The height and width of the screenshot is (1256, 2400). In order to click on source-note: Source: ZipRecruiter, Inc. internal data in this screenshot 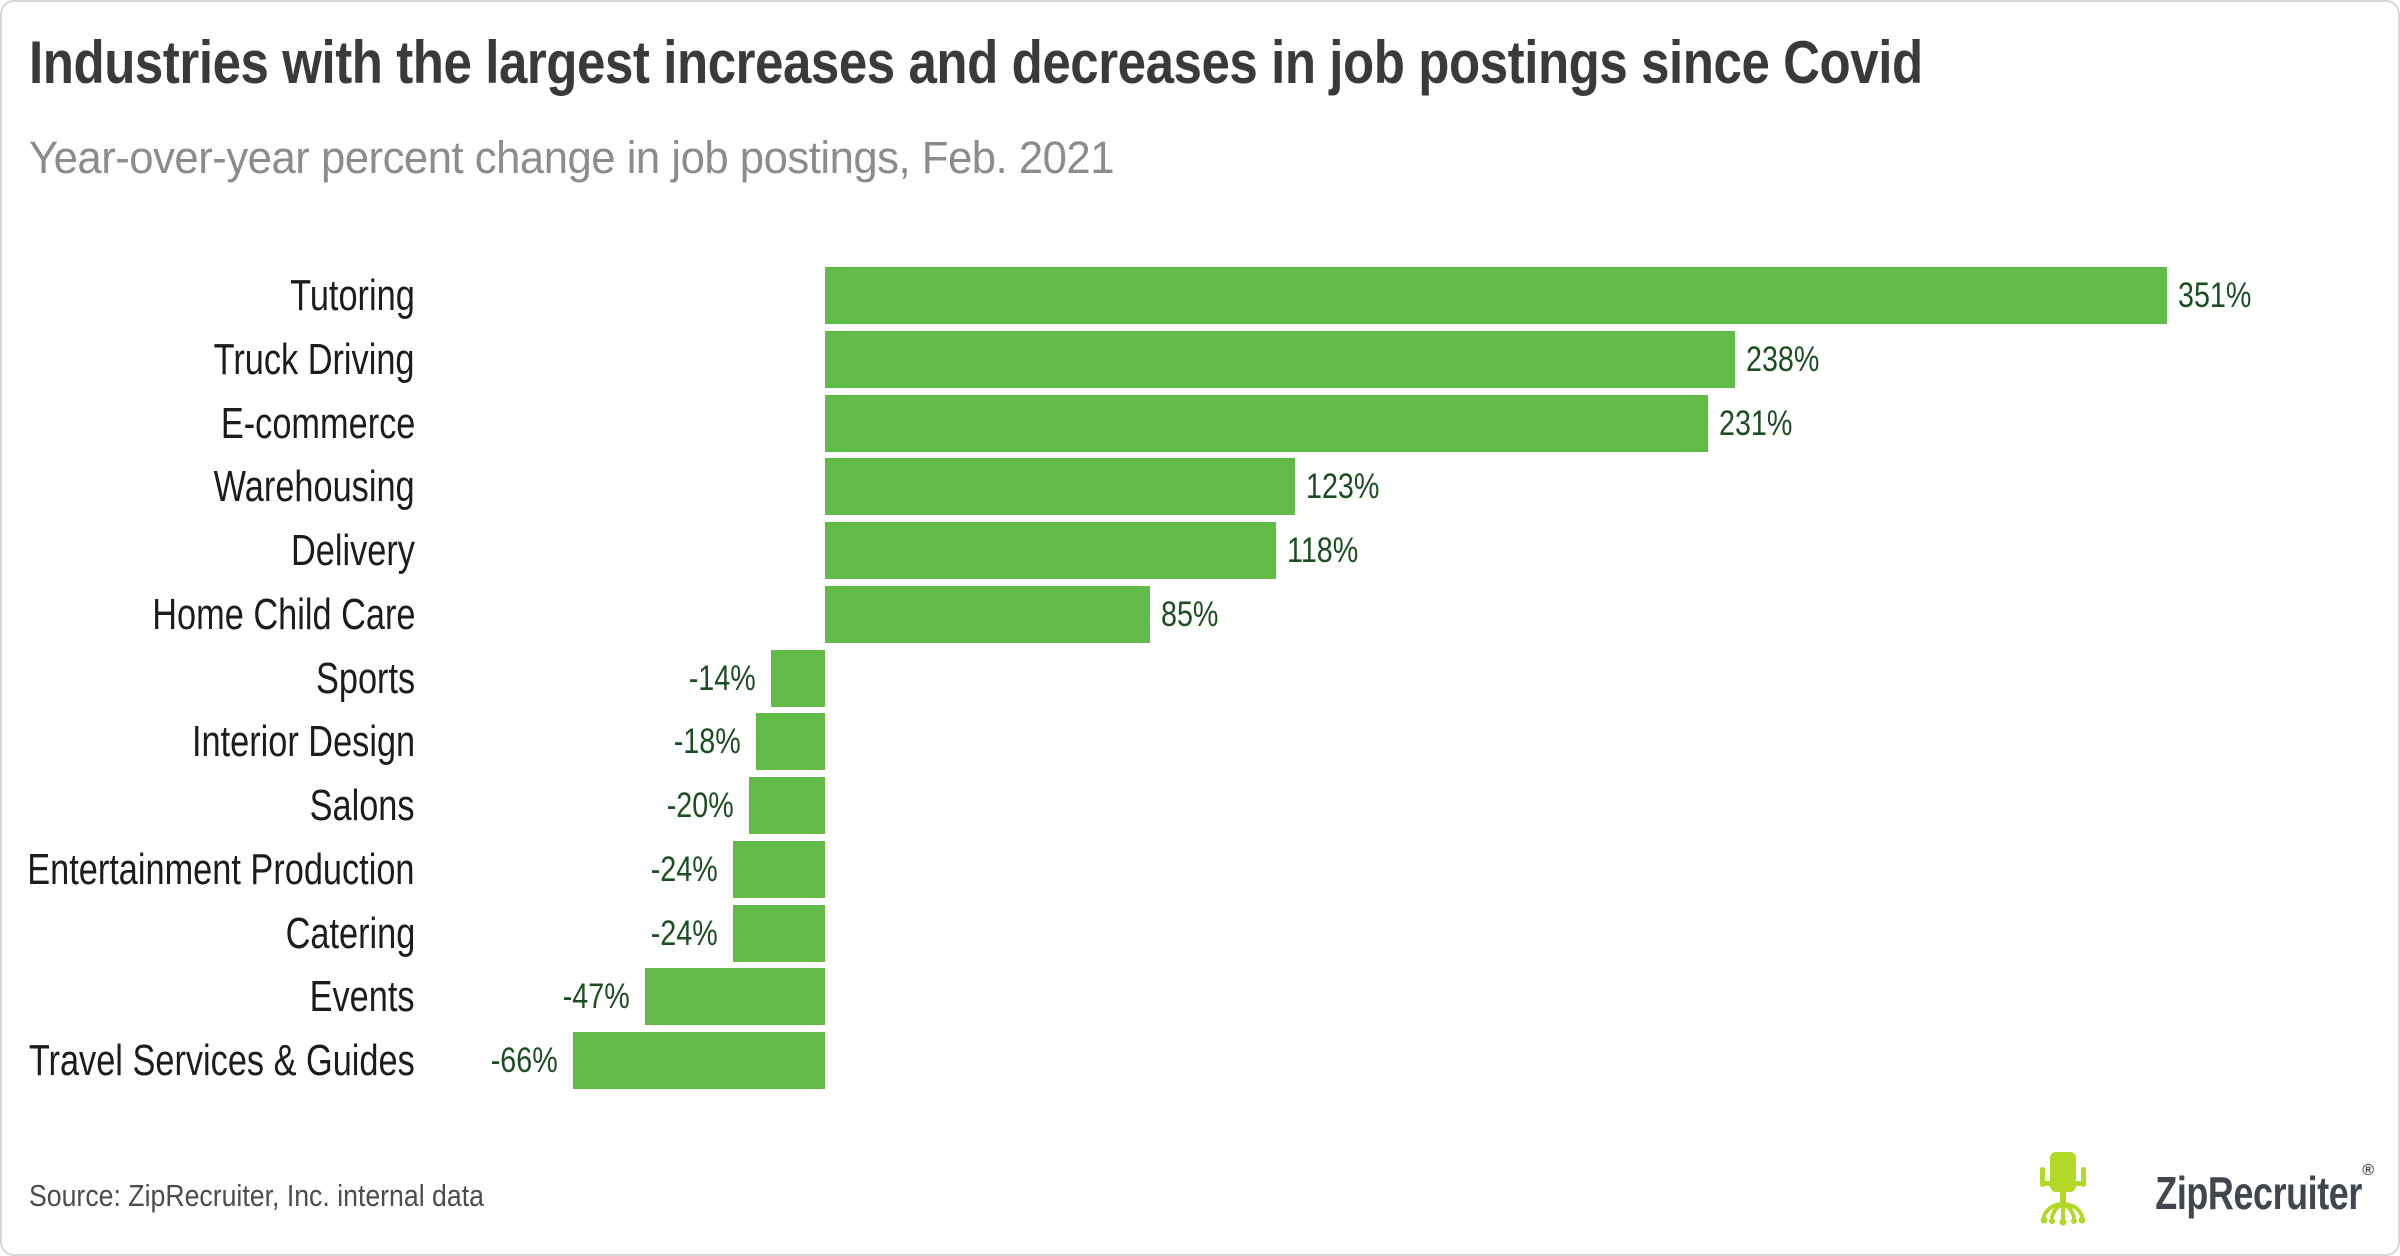, I will do `click(256, 1195)`.